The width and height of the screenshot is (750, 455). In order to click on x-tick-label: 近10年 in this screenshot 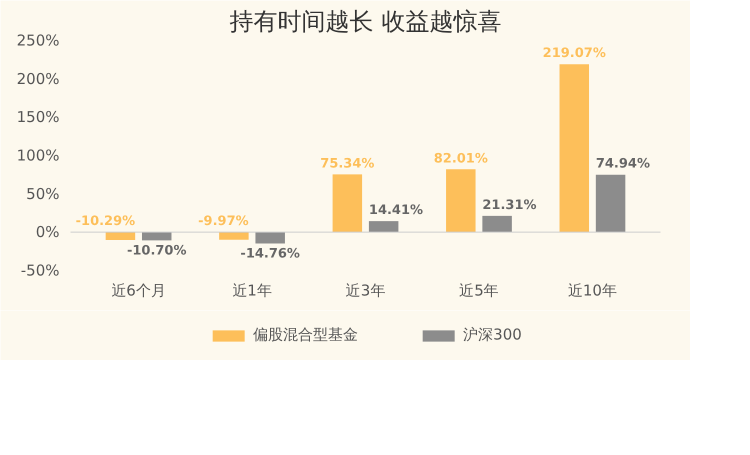, I will do `click(592, 291)`.